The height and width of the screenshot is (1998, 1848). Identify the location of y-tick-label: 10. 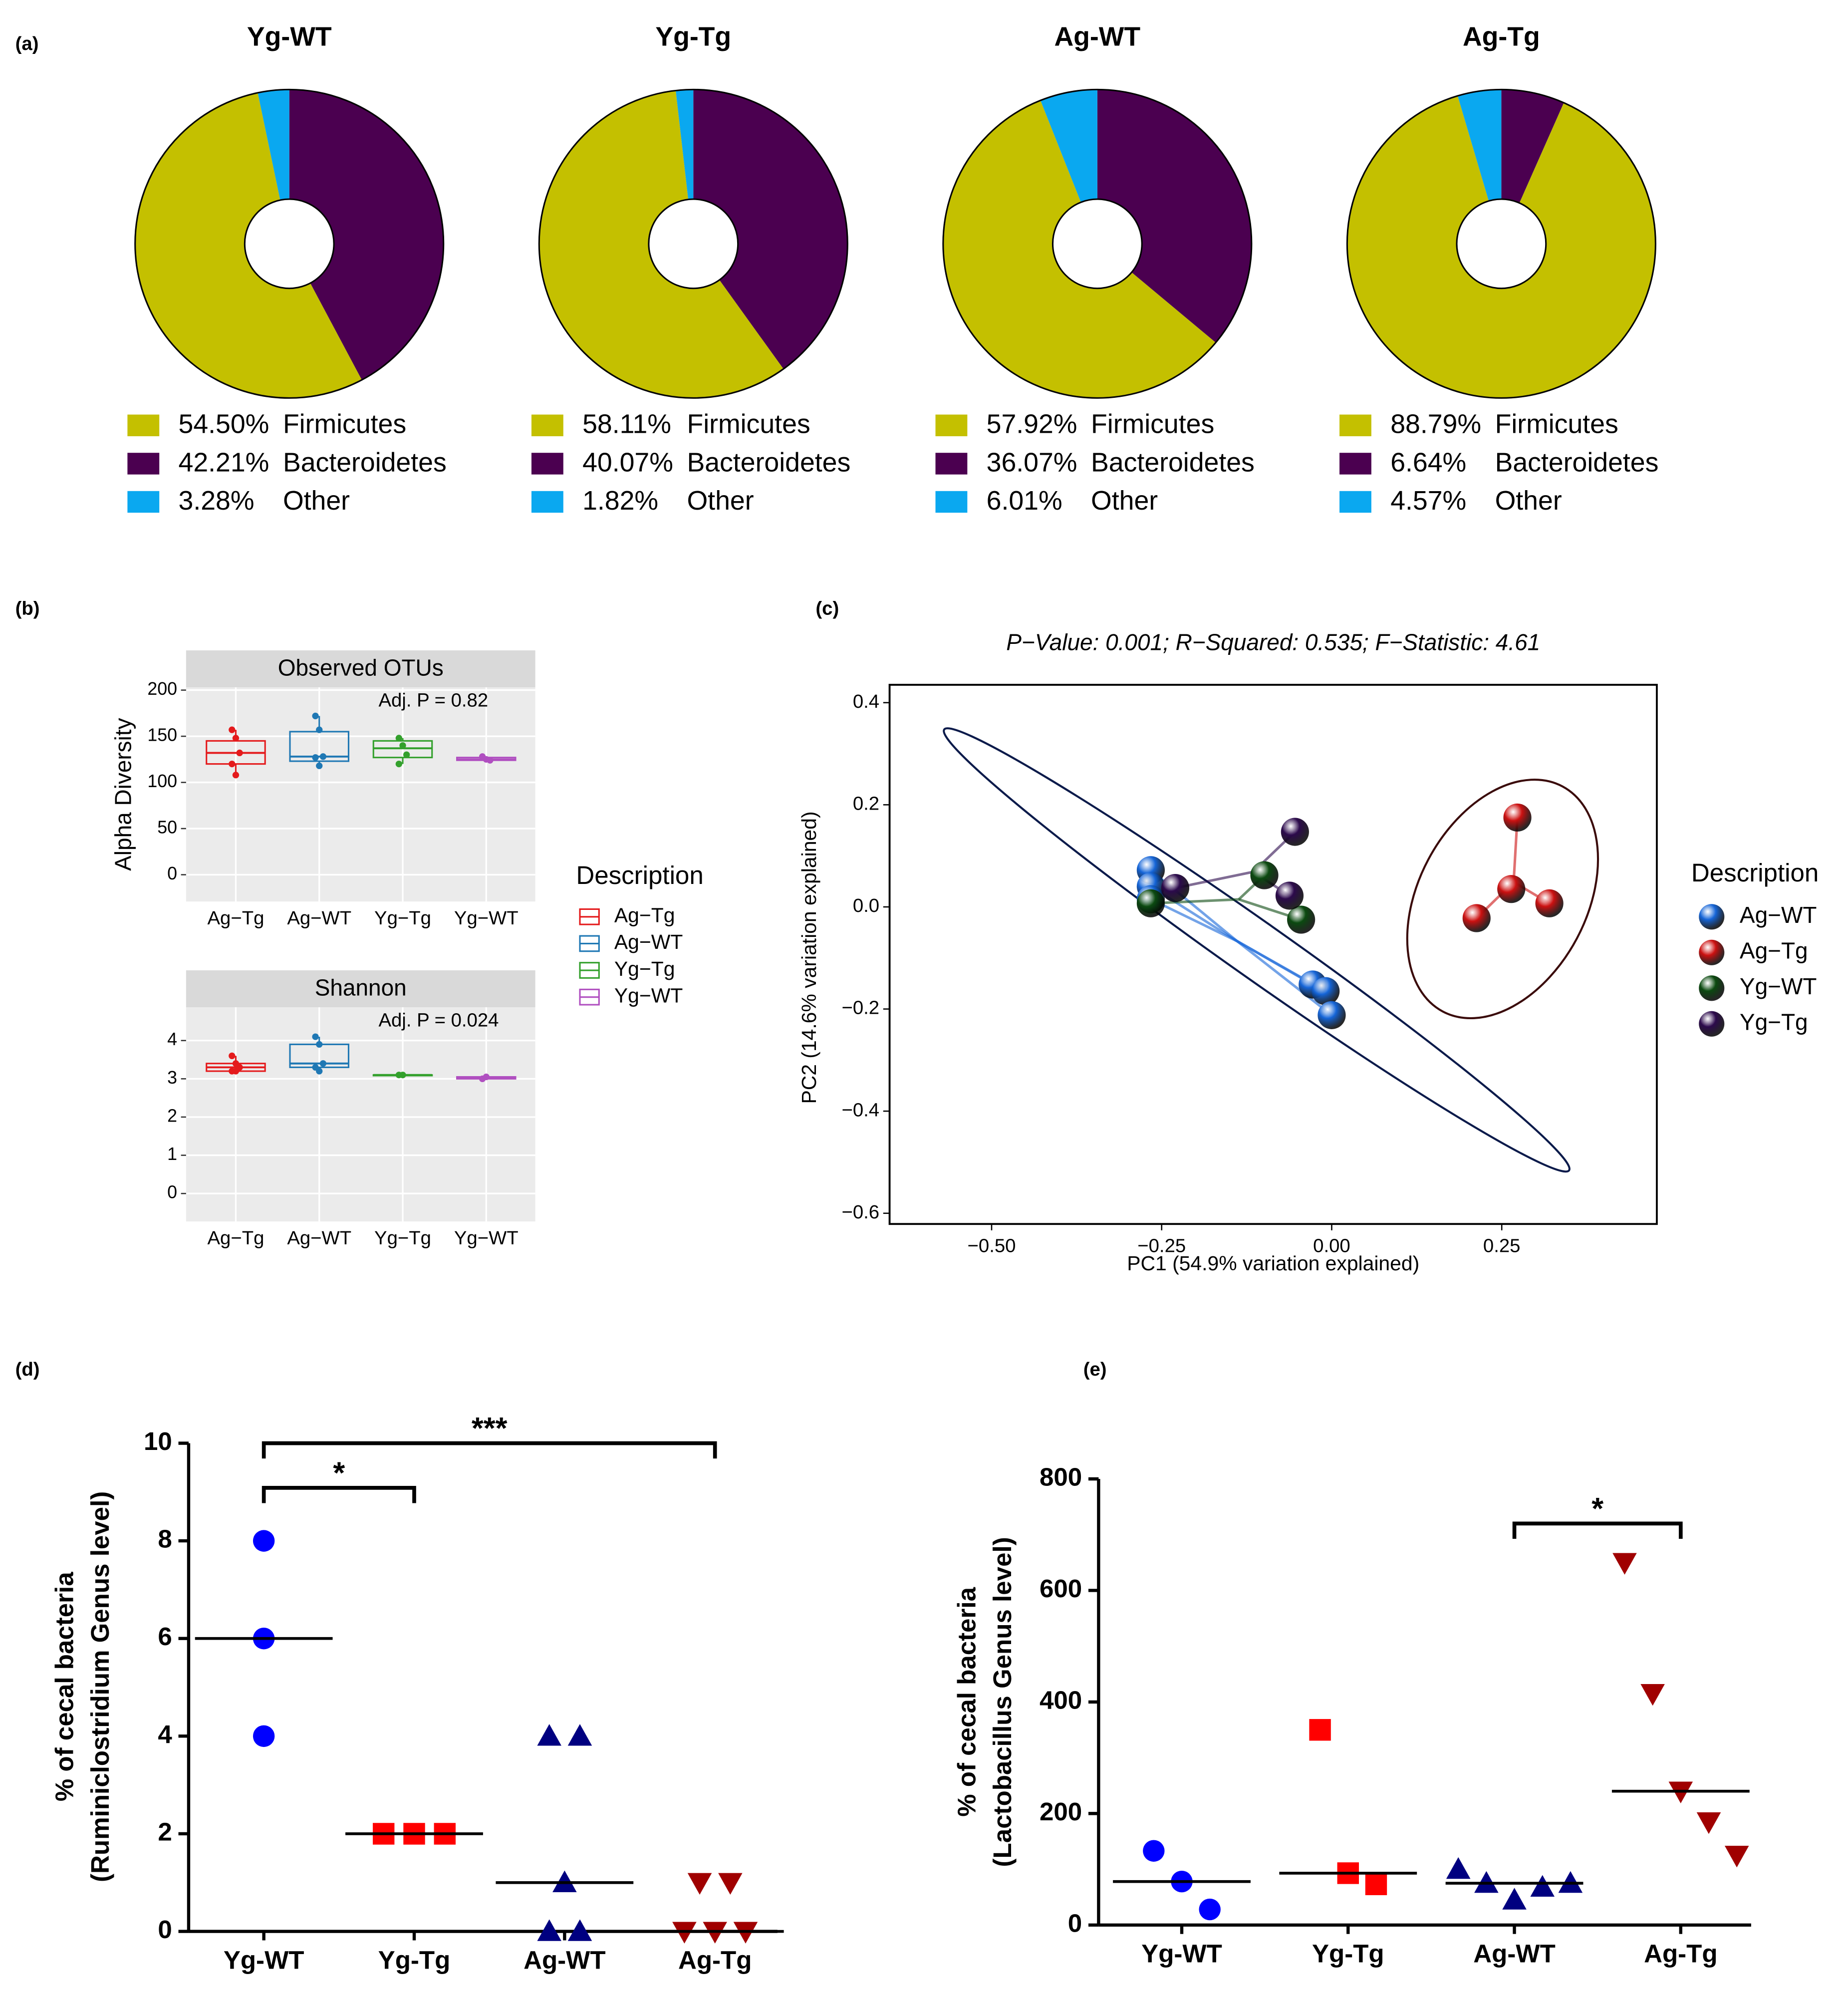
(158, 1441).